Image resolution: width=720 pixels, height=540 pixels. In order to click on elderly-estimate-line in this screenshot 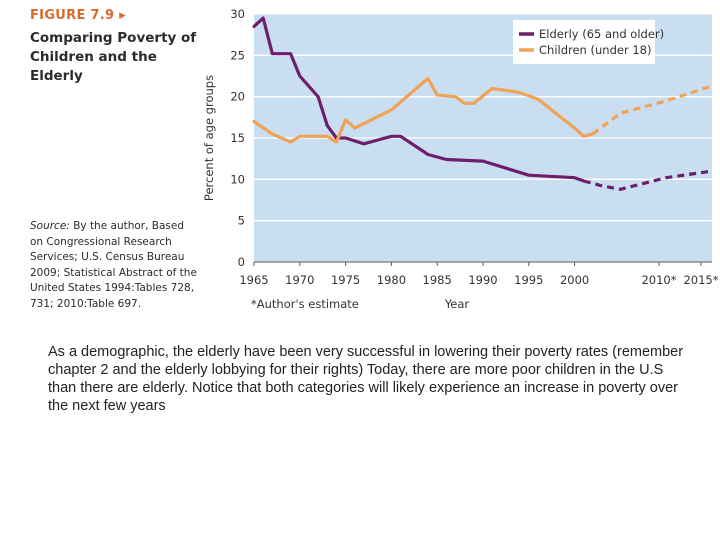, I will do `click(648, 180)`.